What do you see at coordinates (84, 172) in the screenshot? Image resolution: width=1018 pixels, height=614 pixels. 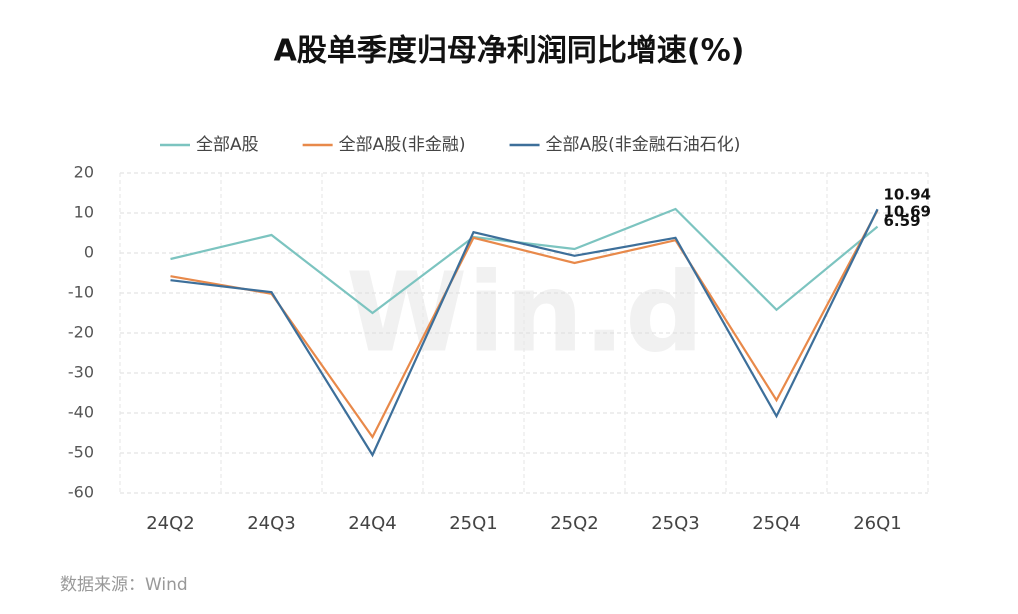 I see `y-tick-label: 20` at bounding box center [84, 172].